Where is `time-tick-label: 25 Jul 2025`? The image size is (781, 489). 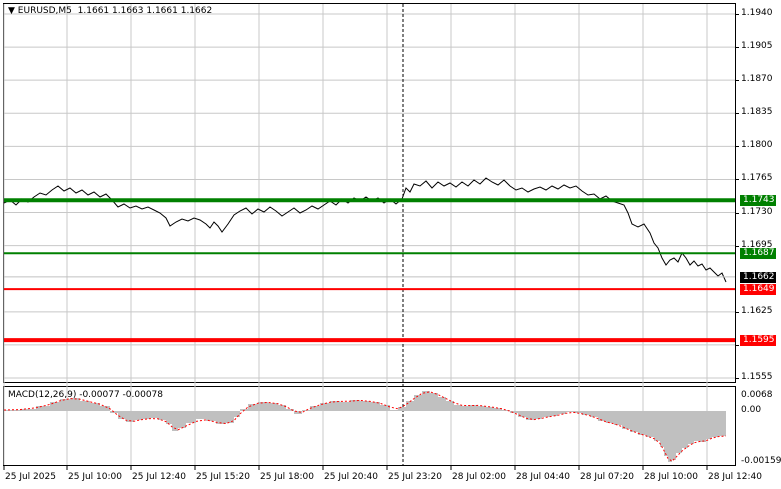
time-tick-label: 25 Jul 2025 is located at coordinates (30, 477).